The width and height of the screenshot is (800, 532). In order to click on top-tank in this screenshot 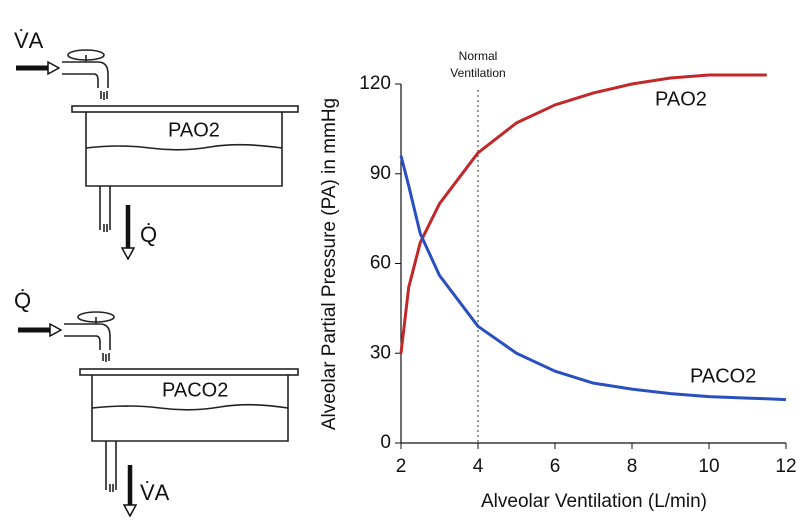, I will do `click(157, 148)`.